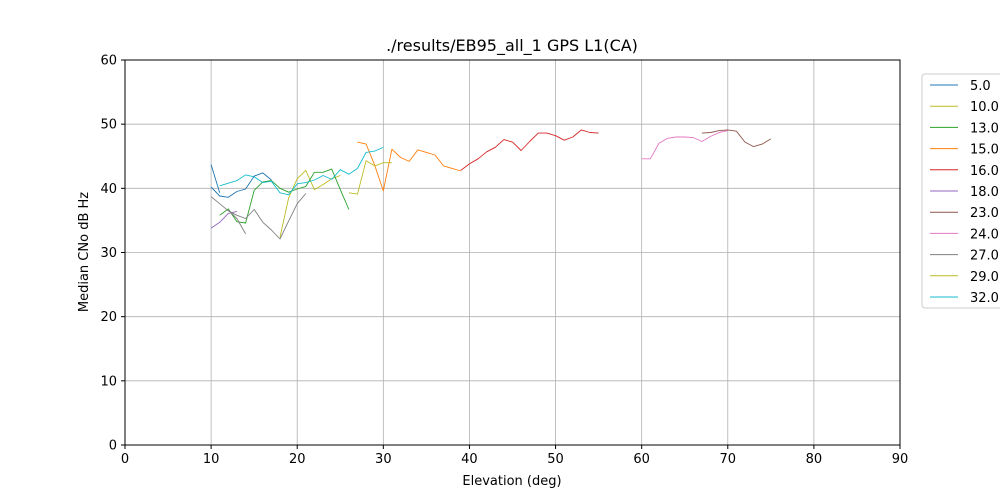 The height and width of the screenshot is (500, 1000). I want to click on legend-label: 29.0, so click(984, 277).